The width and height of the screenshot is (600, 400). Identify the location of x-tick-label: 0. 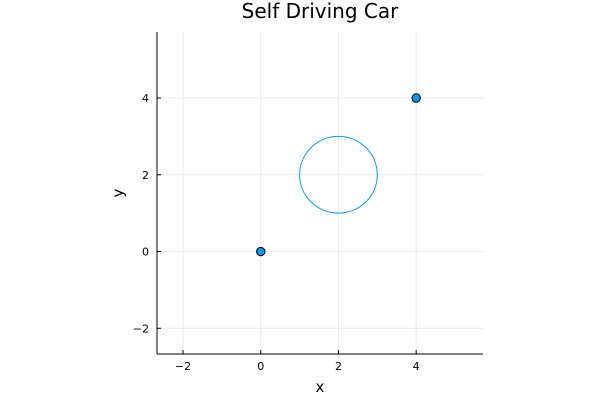
(260, 366).